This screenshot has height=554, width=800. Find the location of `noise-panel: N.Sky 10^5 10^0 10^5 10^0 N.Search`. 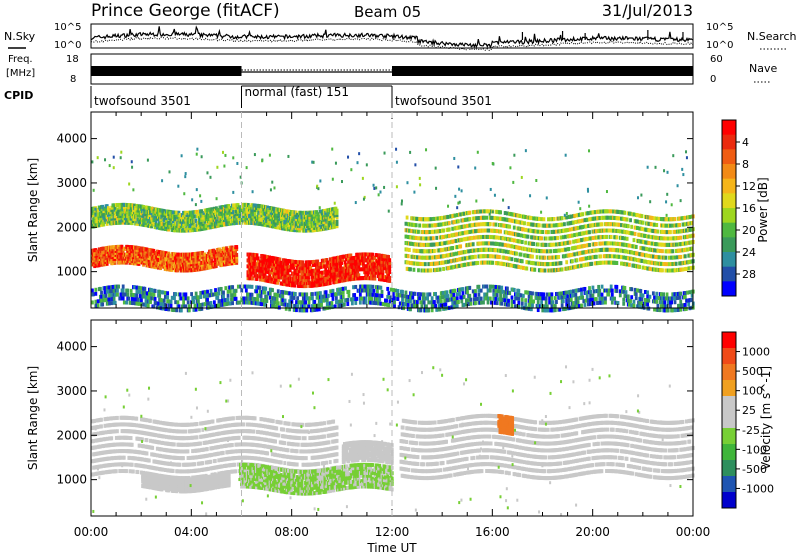

noise-panel: N.Sky 10^5 10^0 10^5 10^0 N.Search is located at coordinates (400, 37).